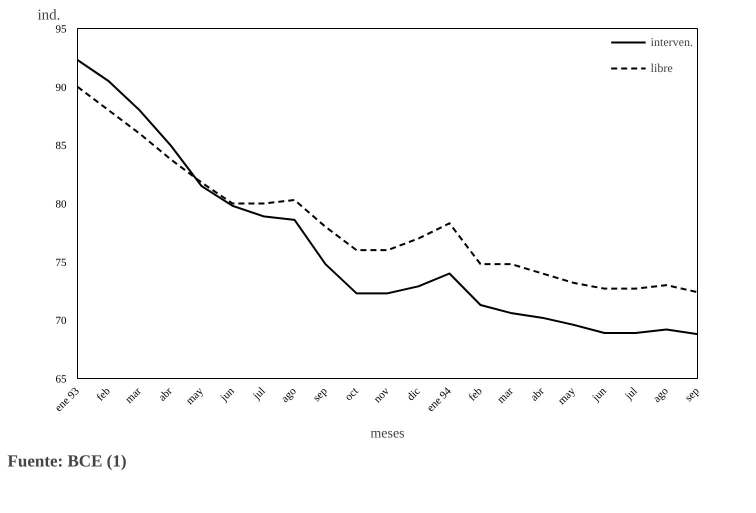 This screenshot has width=756, height=513. Describe the element at coordinates (382, 395) in the screenshot. I see `x-tick-label: nov` at that location.